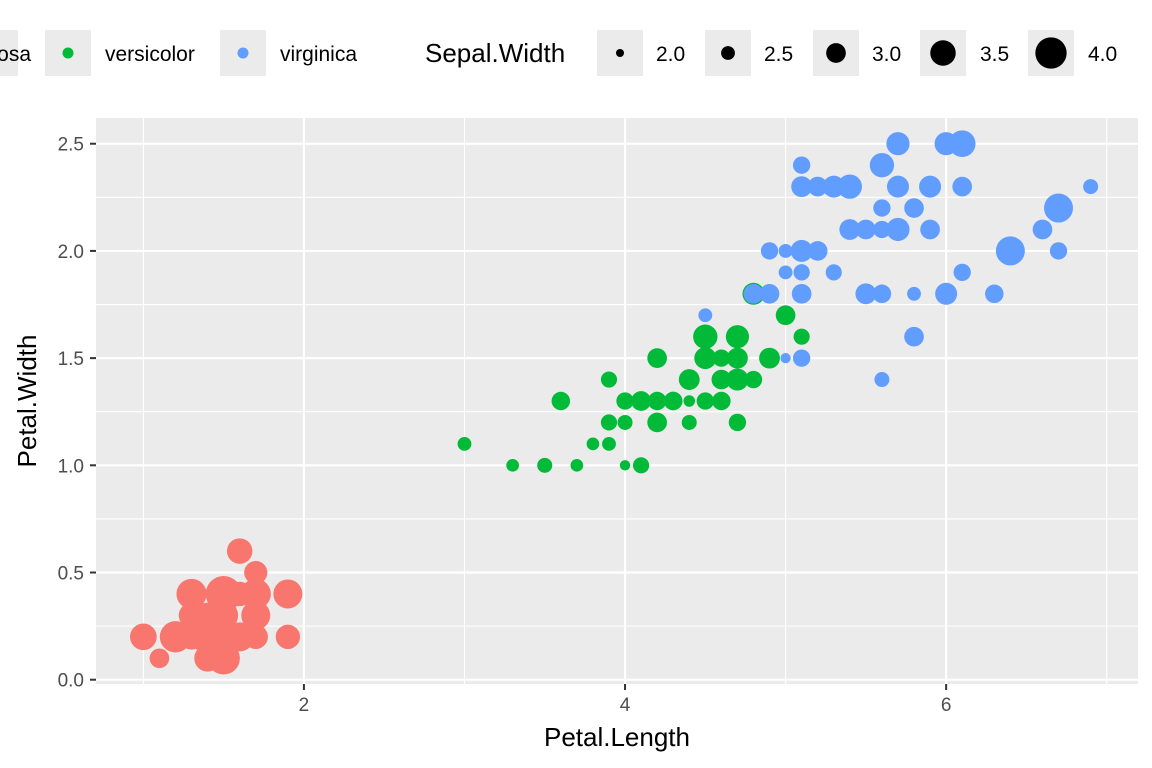 The image size is (1152, 768). I want to click on y-tick-label: 0.0, so click(71, 681).